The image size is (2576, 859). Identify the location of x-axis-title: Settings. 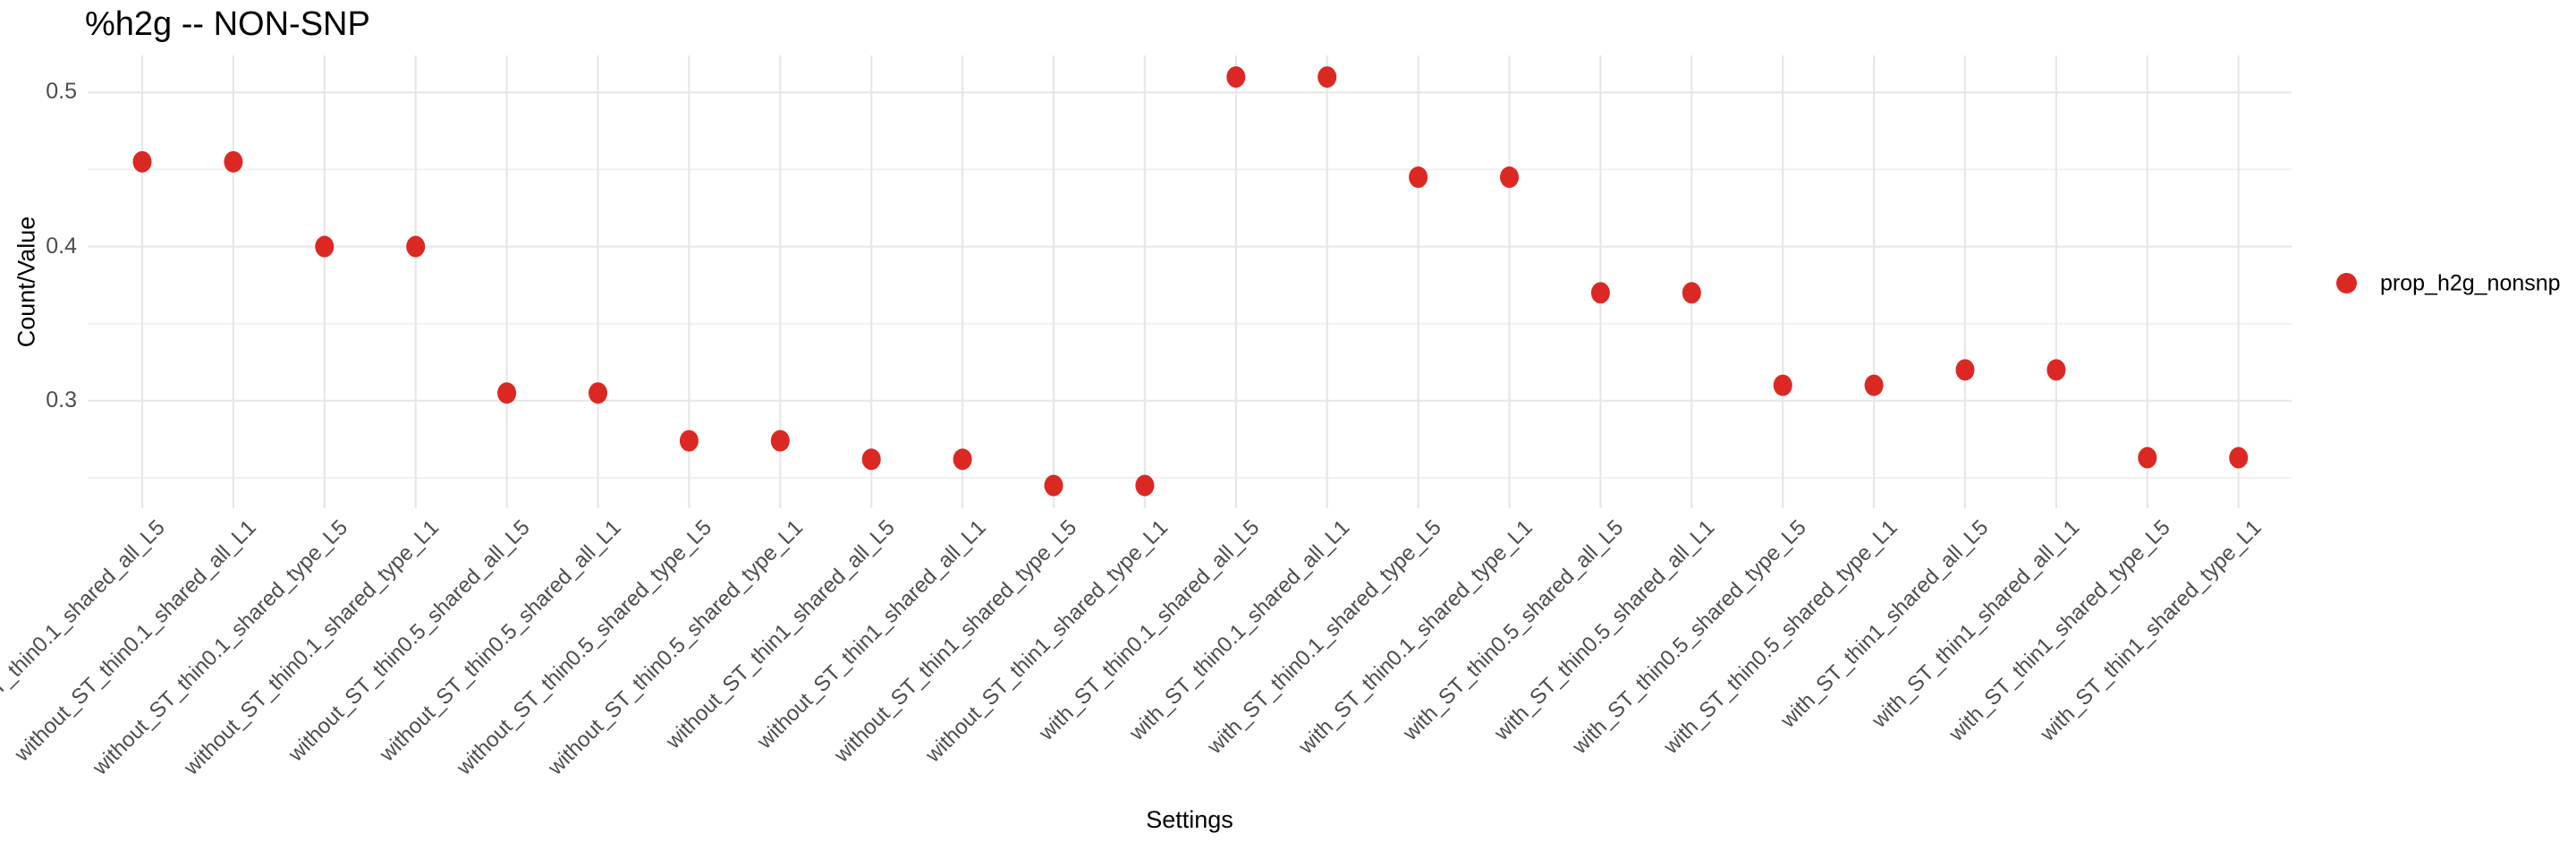
(1189, 819).